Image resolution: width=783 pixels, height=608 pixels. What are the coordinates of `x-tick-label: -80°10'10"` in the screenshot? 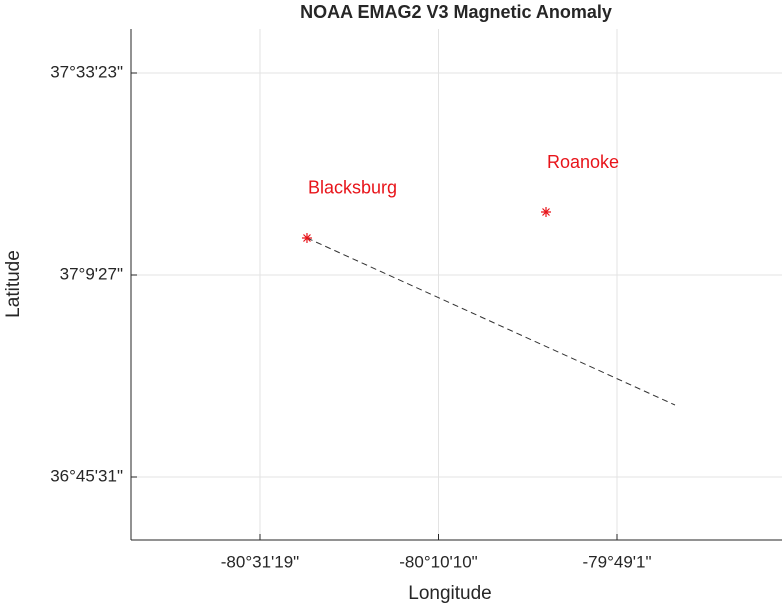 It's located at (438, 561).